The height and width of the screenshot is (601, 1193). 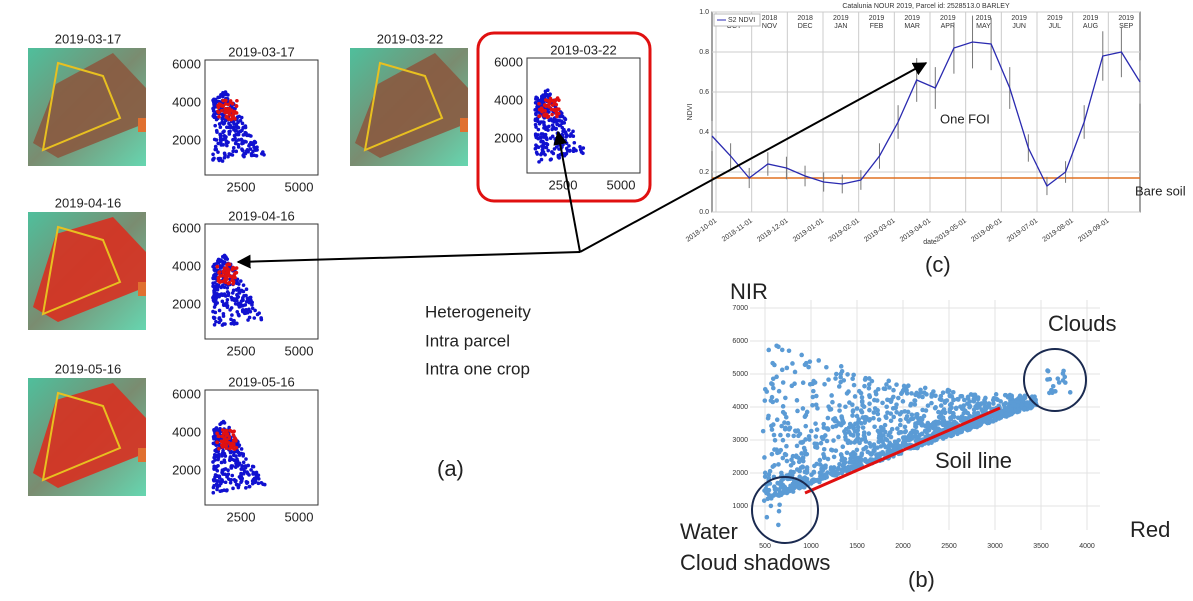 What do you see at coordinates (1055, 18) in the screenshot?
I see `month-year: 2019` at bounding box center [1055, 18].